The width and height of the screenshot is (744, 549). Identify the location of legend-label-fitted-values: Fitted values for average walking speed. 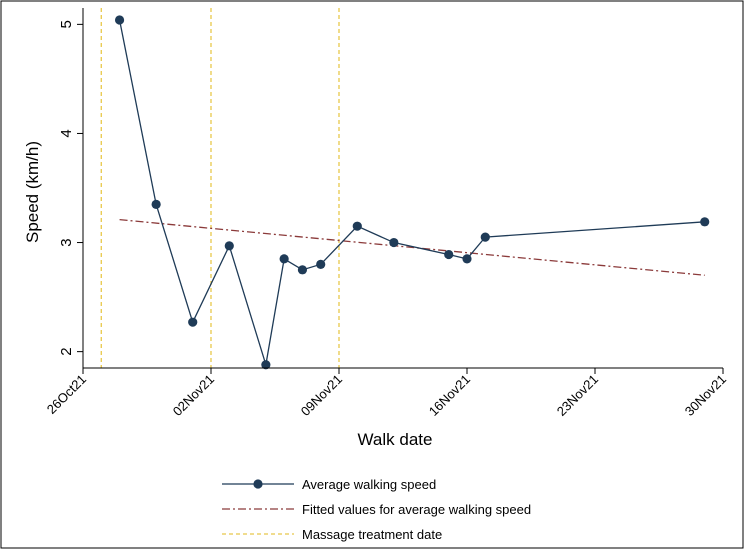
(416, 509).